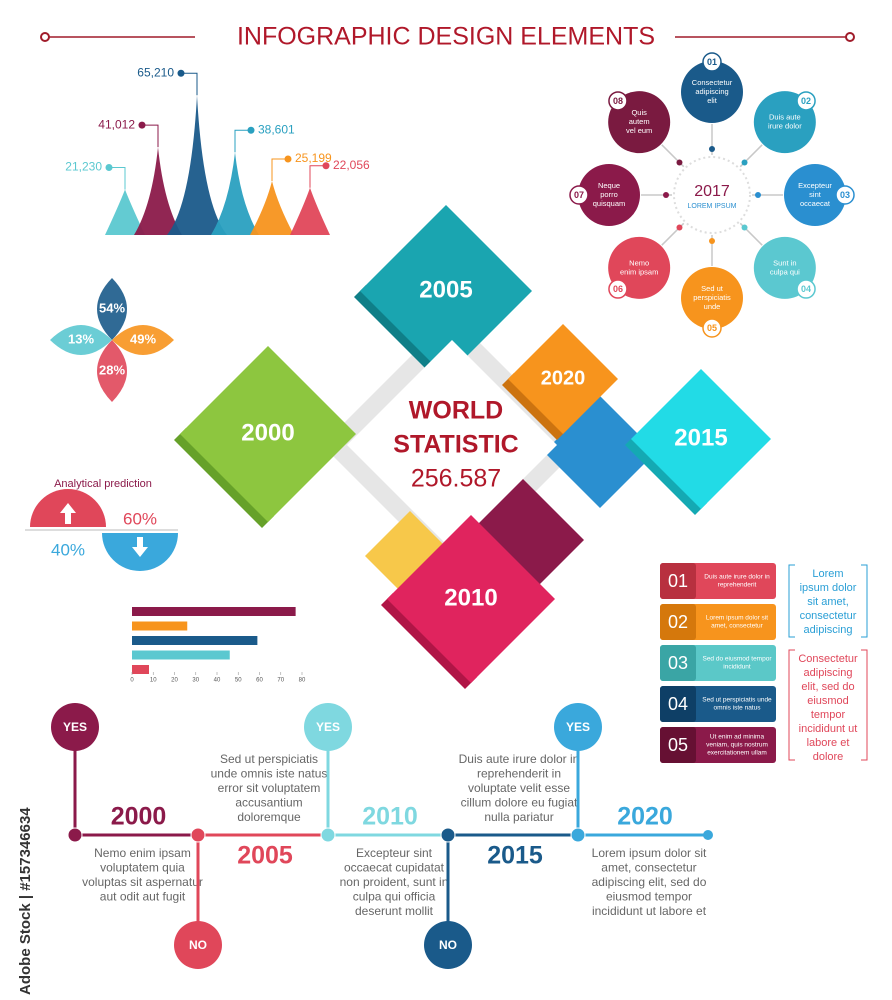  Describe the element at coordinates (519, 788) in the screenshot. I see `timeline-text: voluptate velit esse` at that location.